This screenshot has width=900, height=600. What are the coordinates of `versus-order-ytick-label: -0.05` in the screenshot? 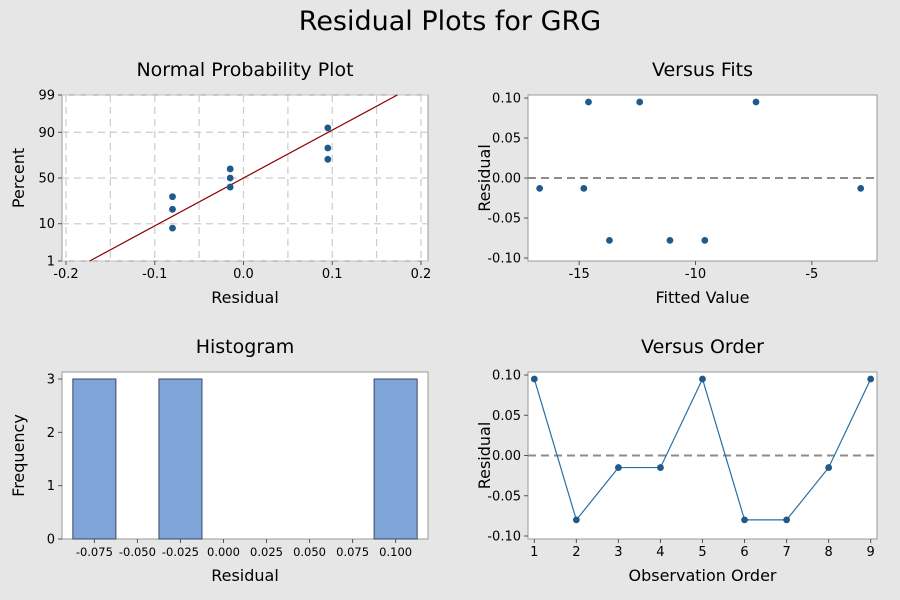 It's located at (504, 496).